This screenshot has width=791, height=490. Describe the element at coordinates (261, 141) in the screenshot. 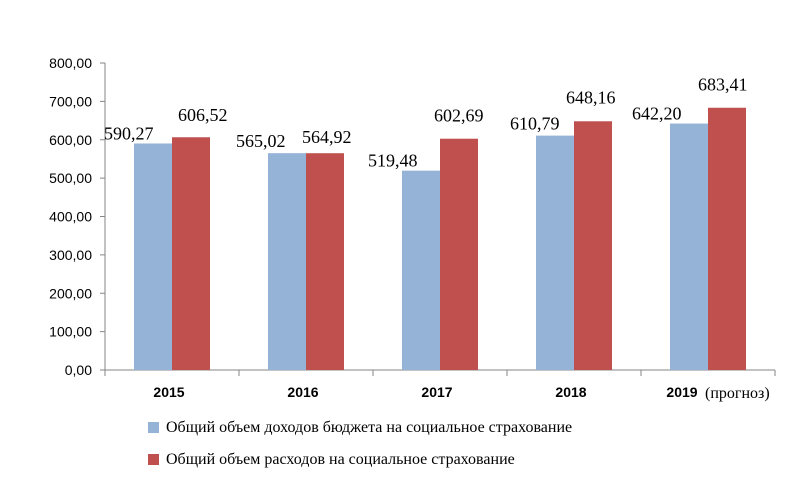

I see `data-label-series-1: 565,02` at that location.